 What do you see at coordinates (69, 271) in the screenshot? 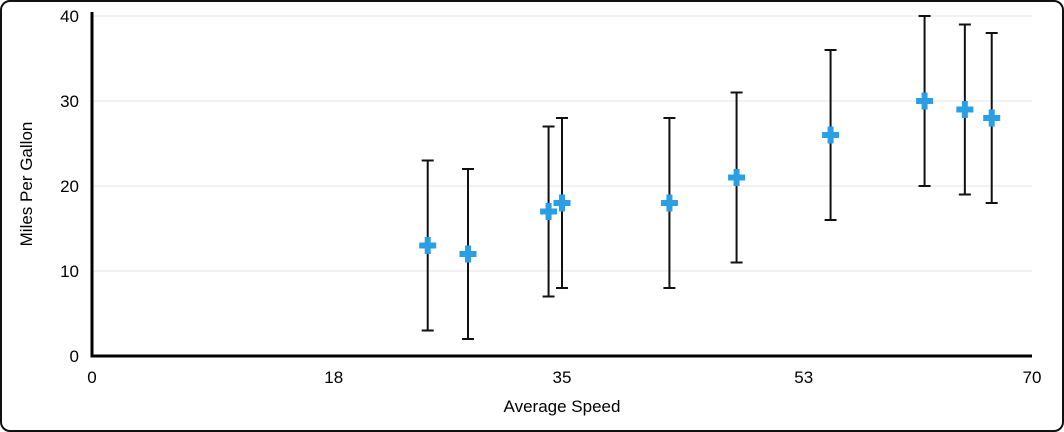
I see `y-tick-label: 10` at bounding box center [69, 271].